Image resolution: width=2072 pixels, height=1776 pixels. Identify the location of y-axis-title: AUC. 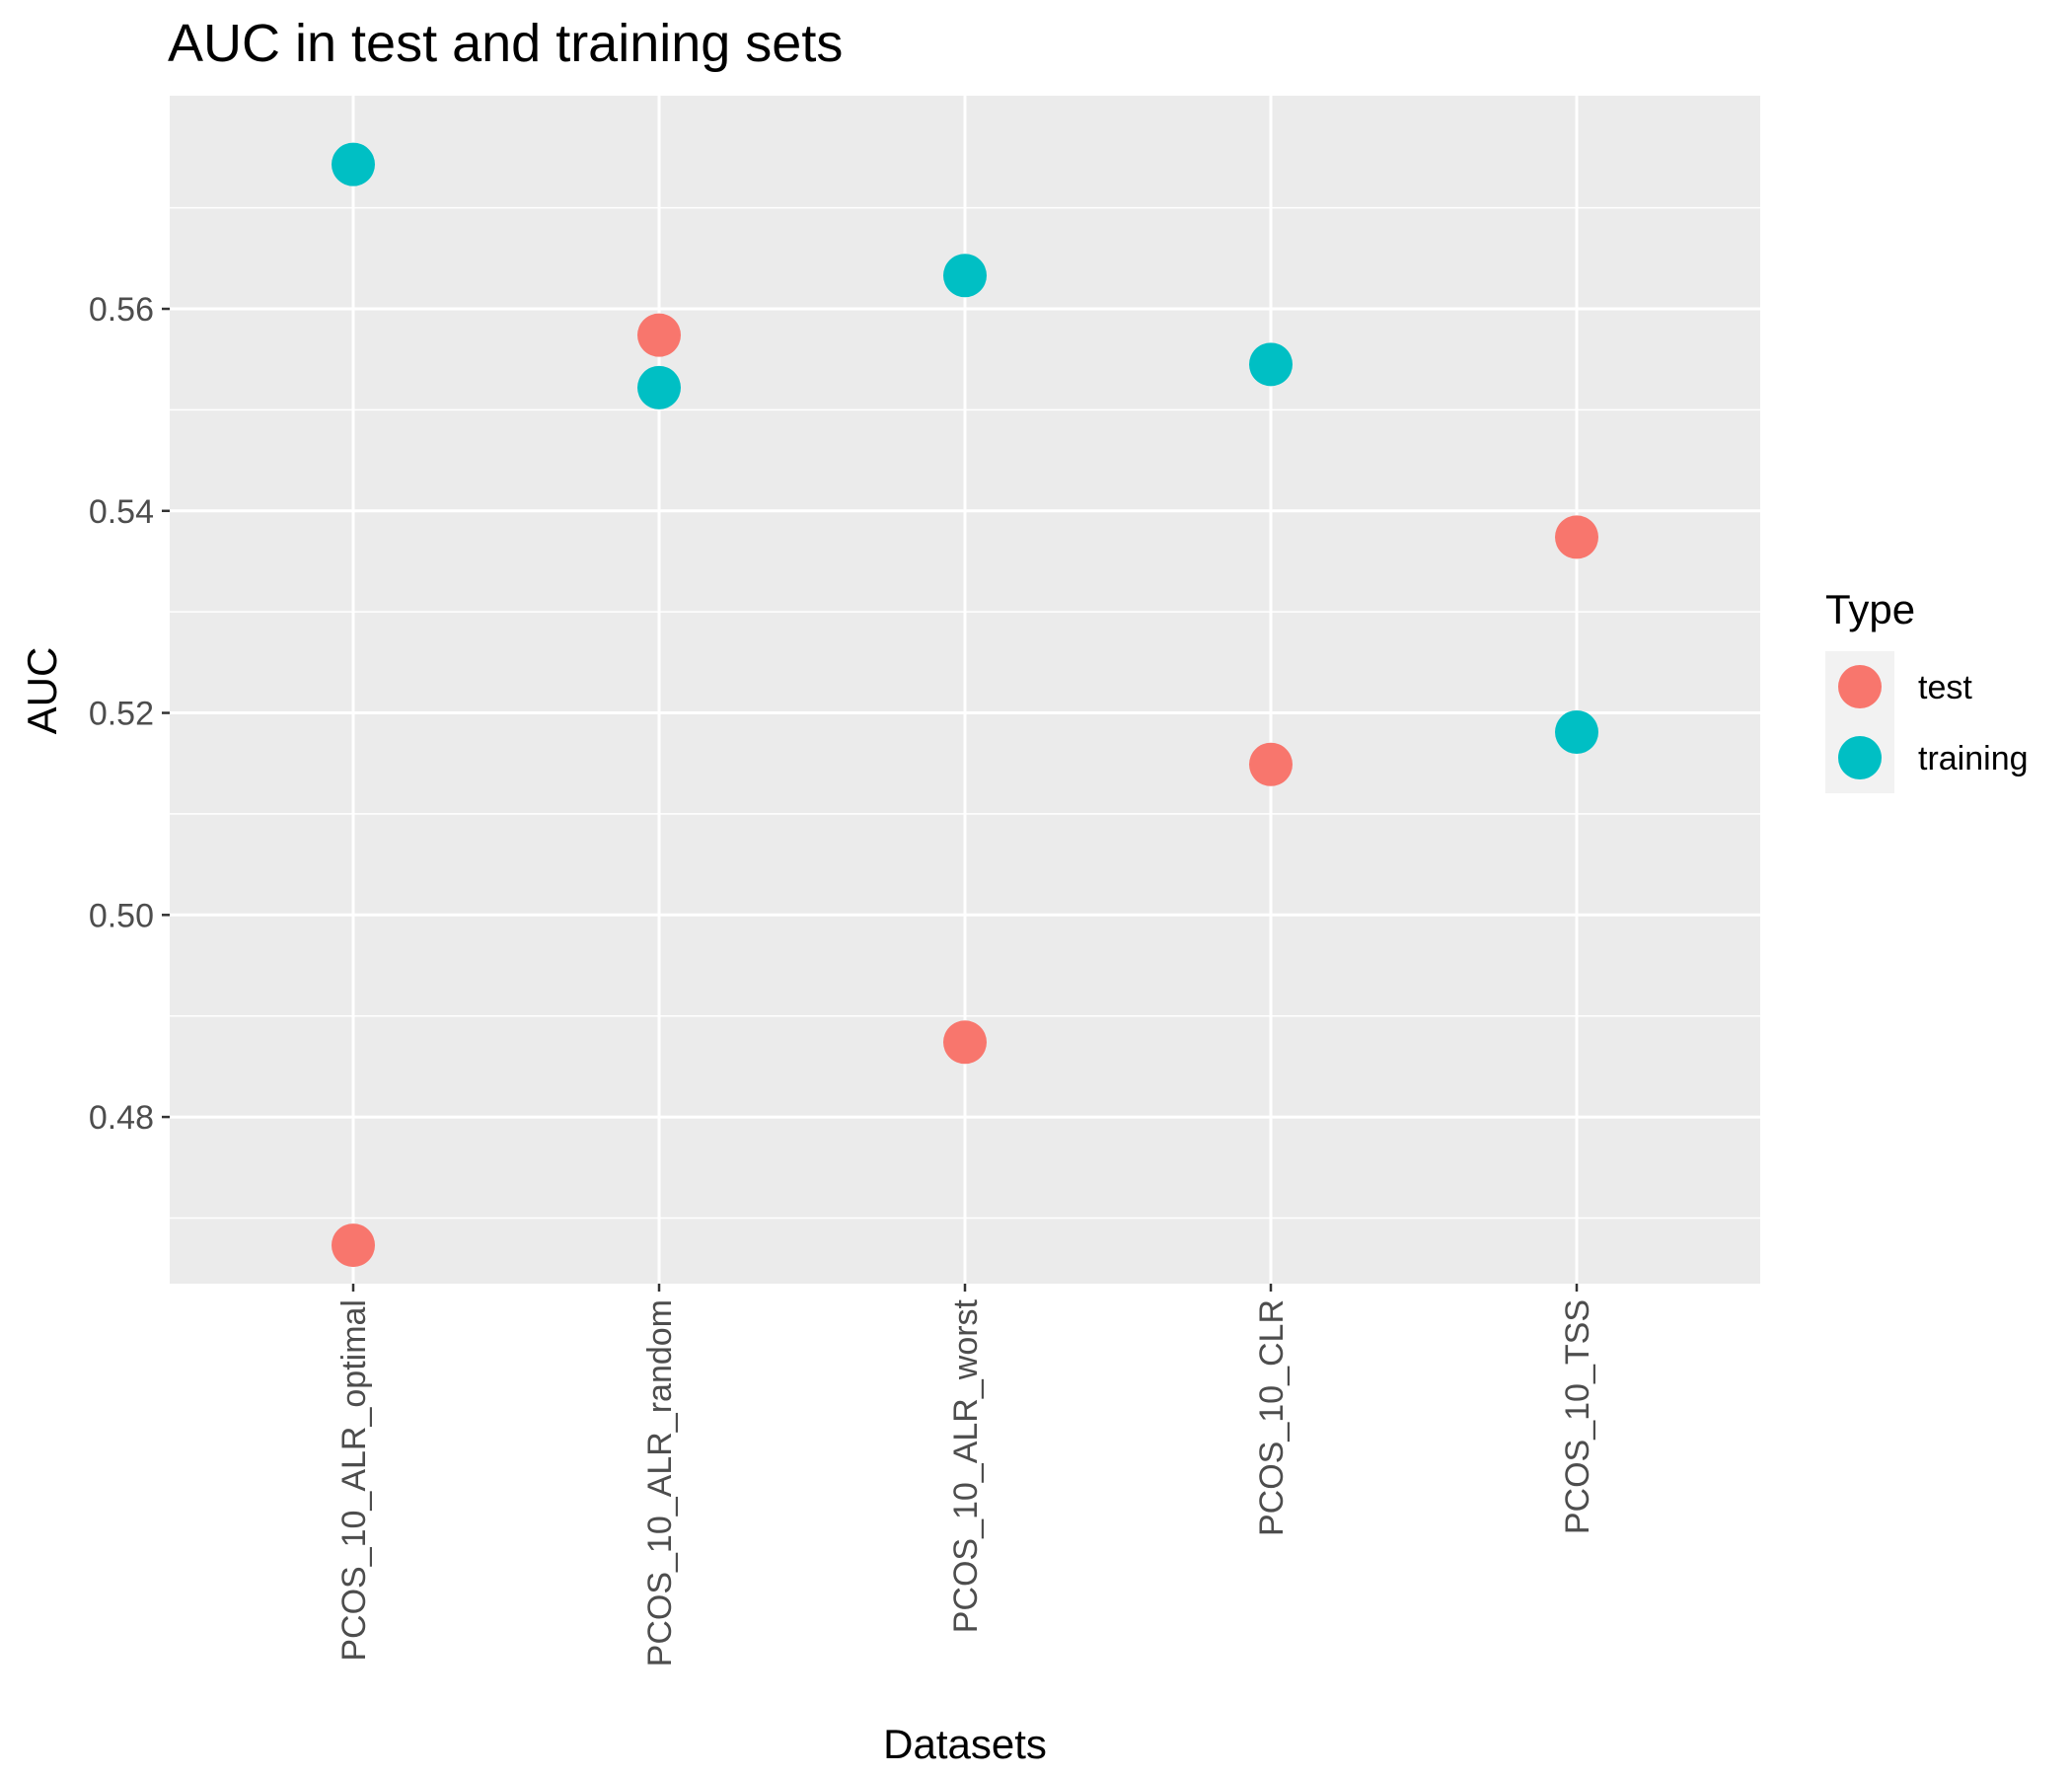
(42, 691).